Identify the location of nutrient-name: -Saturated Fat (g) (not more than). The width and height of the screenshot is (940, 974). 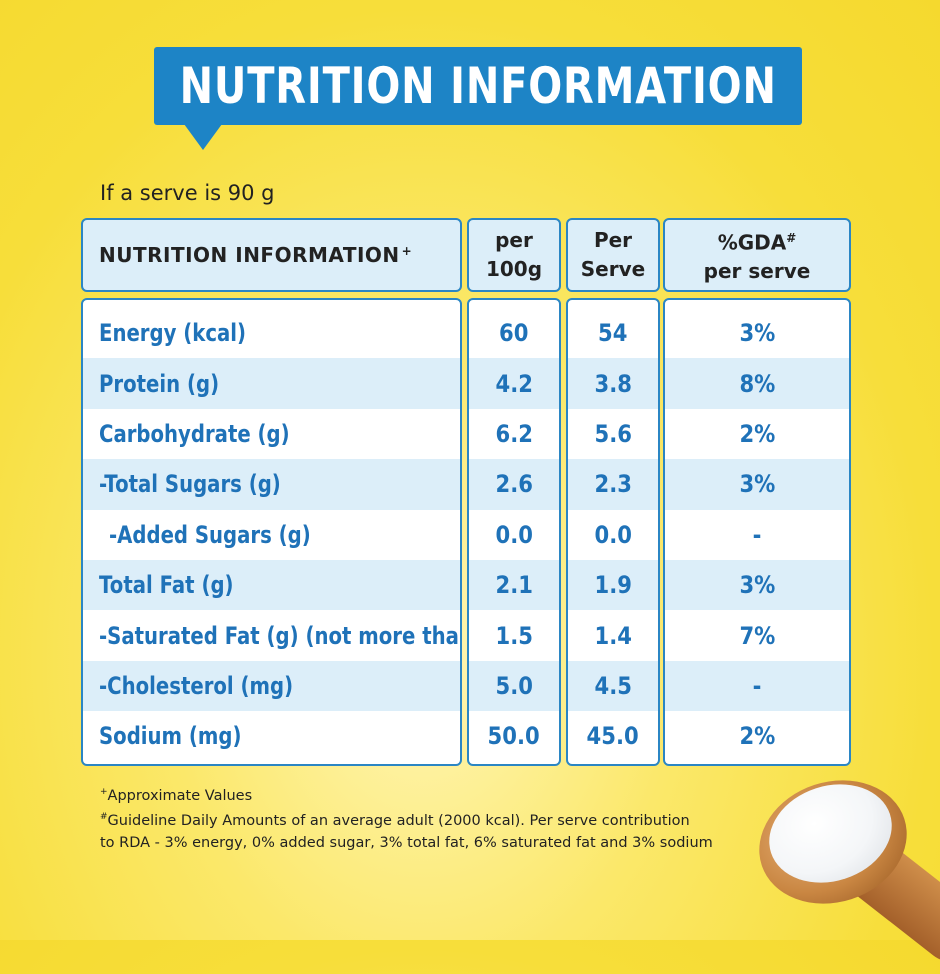
(280, 635).